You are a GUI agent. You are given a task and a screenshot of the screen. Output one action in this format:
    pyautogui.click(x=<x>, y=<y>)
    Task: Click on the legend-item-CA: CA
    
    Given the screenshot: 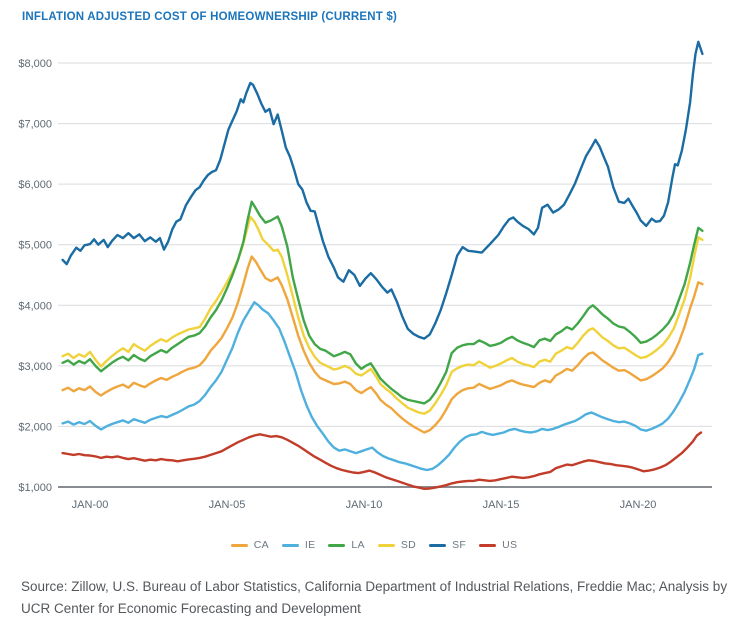 What is the action you would take?
    pyautogui.click(x=249, y=545)
    